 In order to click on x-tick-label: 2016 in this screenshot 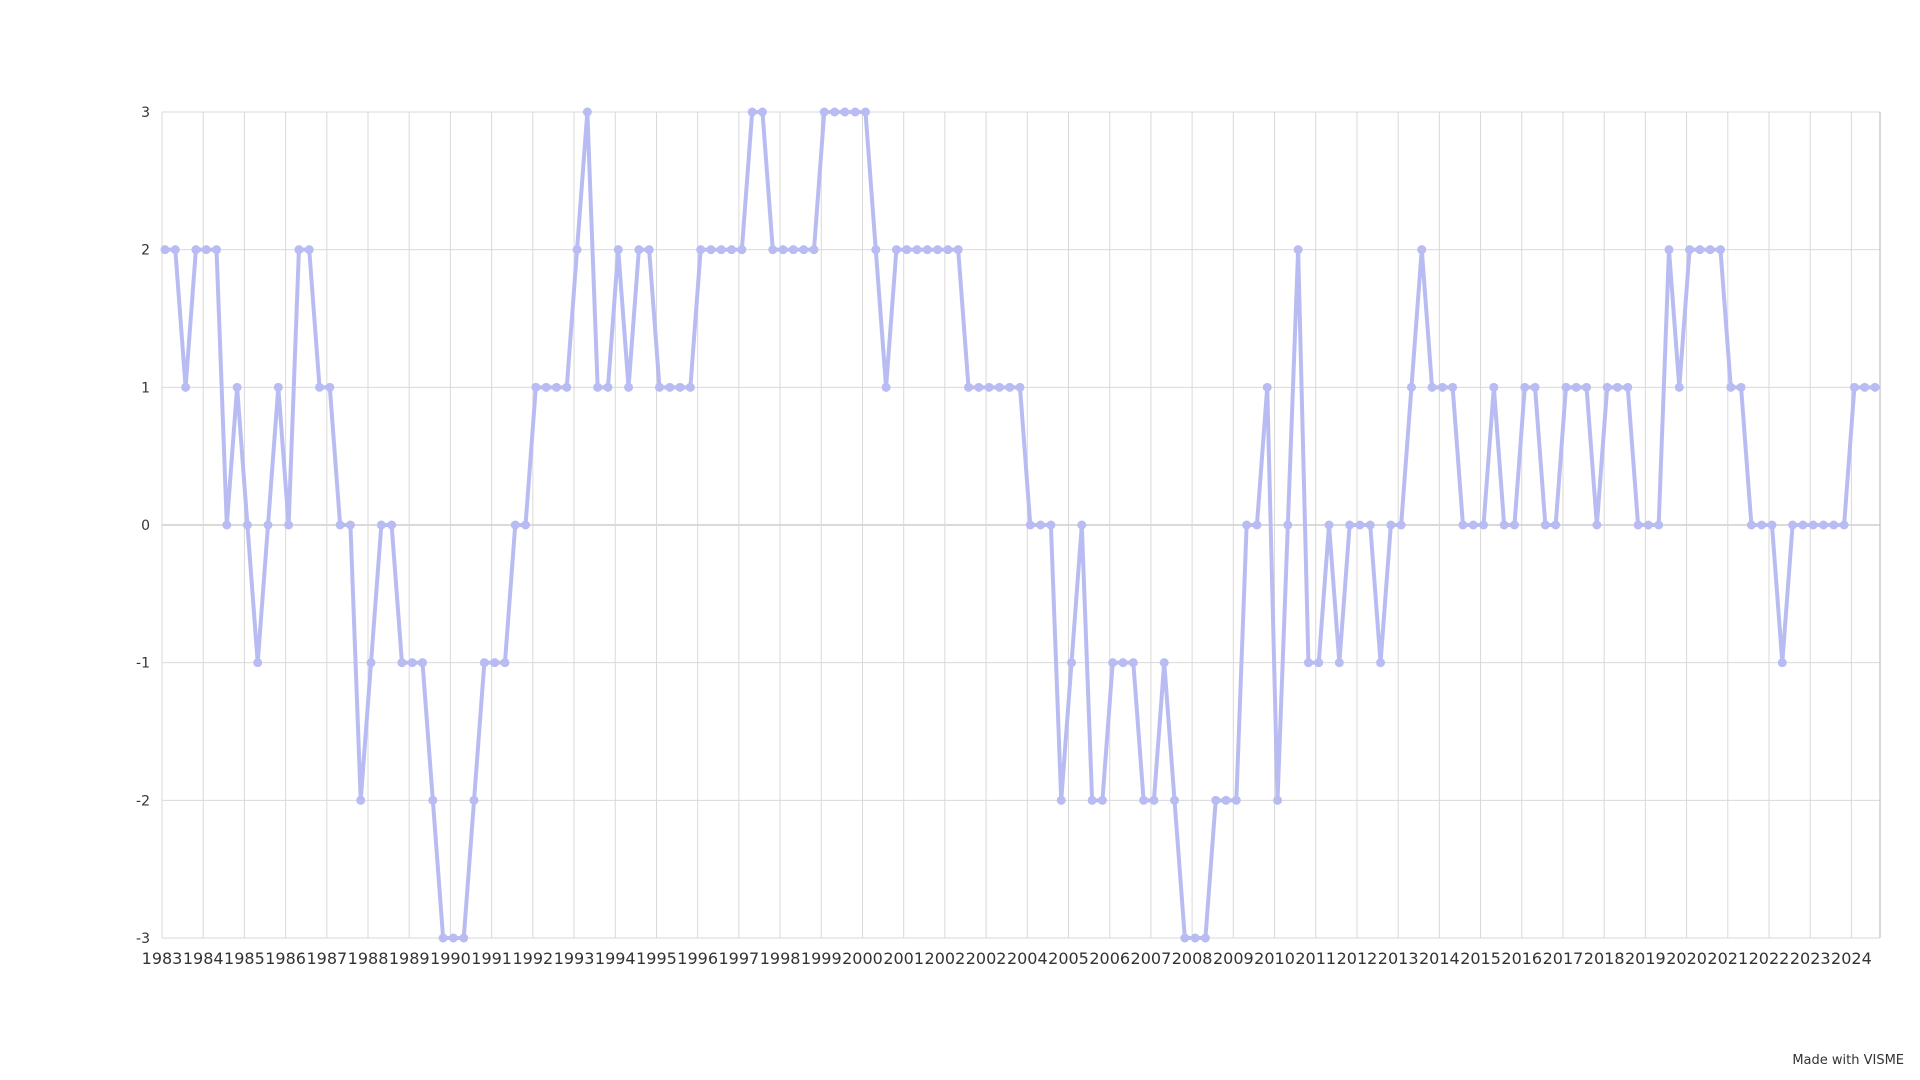, I will do `click(1521, 958)`.